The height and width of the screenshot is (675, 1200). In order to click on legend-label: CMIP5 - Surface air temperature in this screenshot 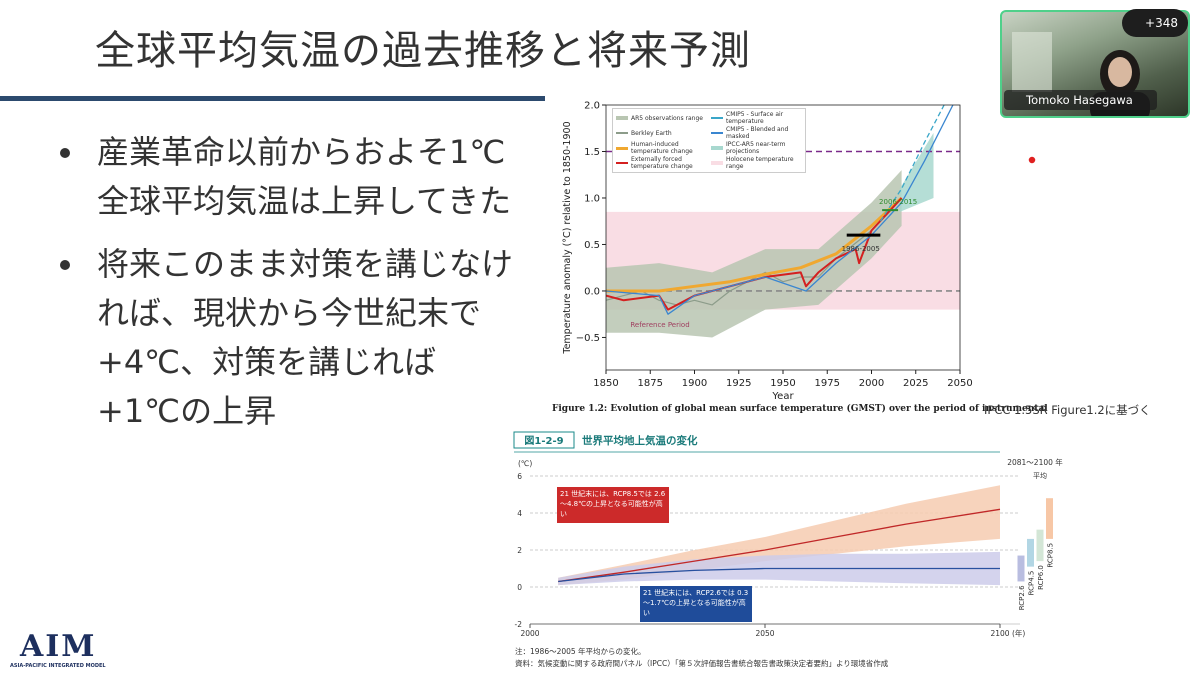, I will do `click(755, 118)`.